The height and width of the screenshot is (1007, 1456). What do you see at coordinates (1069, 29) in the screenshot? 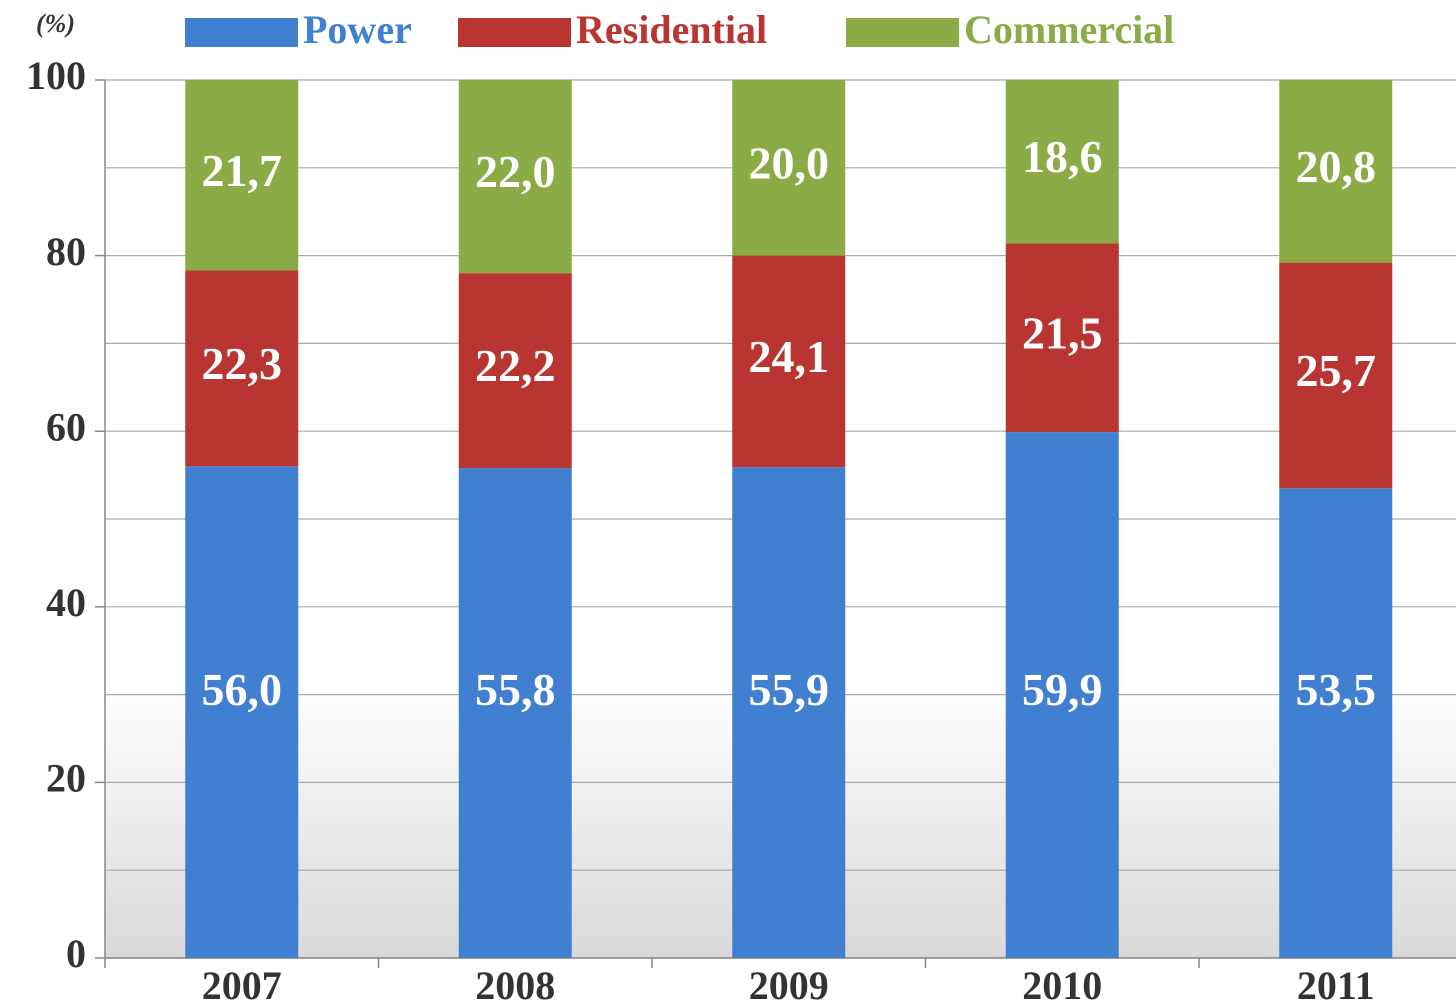
I see `legend-label: Commercial` at bounding box center [1069, 29].